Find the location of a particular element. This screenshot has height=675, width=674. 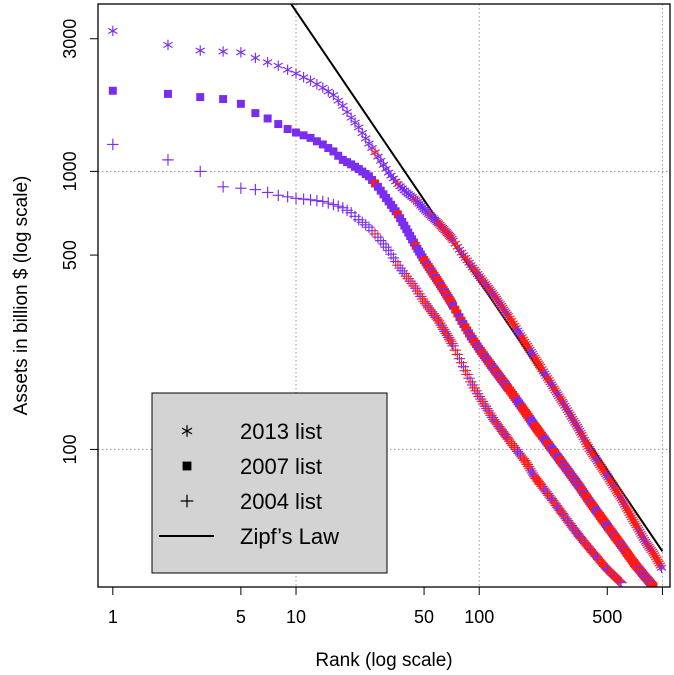

x-tick-label: 5 is located at coordinates (241, 617).